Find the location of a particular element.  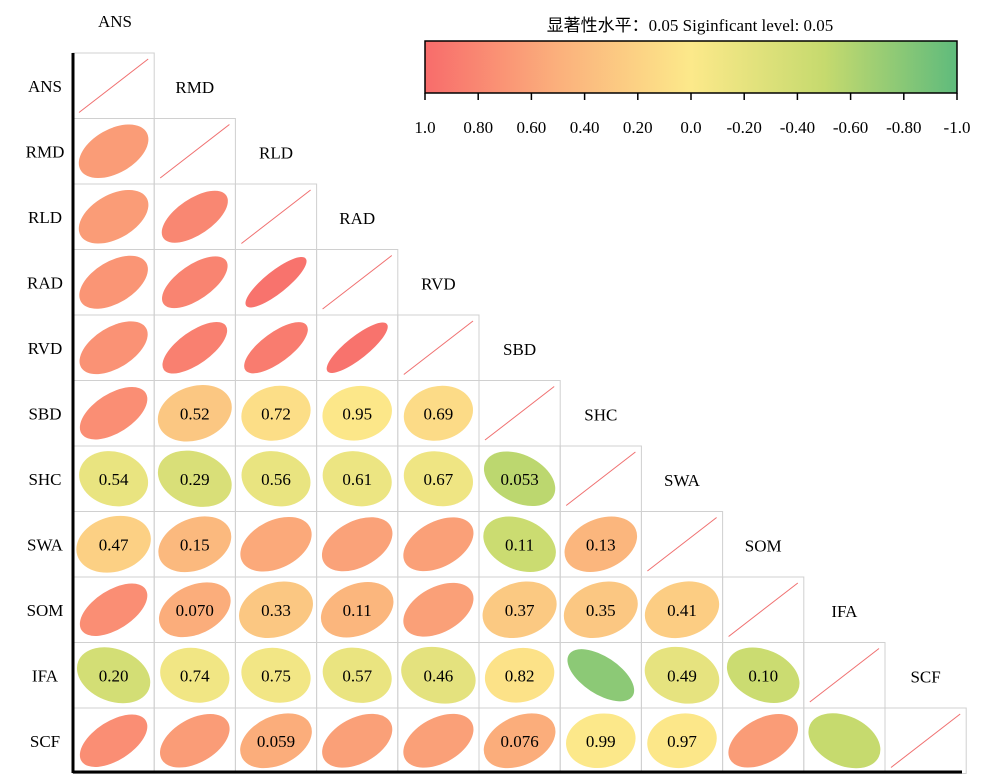

p-value-label: 0.059 is located at coordinates (276, 741).